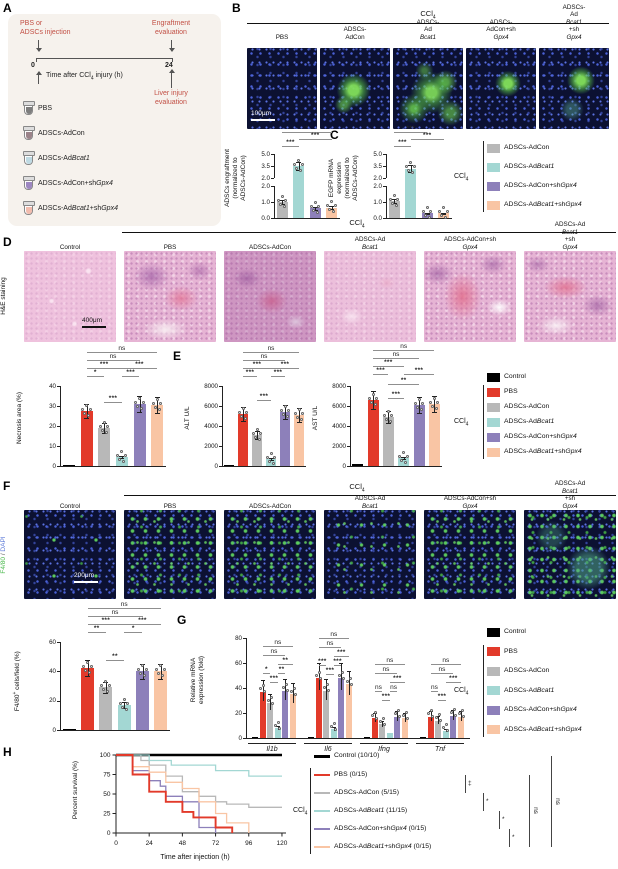 The image size is (618, 869). Describe the element at coordinates (201, 680) in the screenshot. I see `y-axis-label-line-1: expression (fold)` at that location.